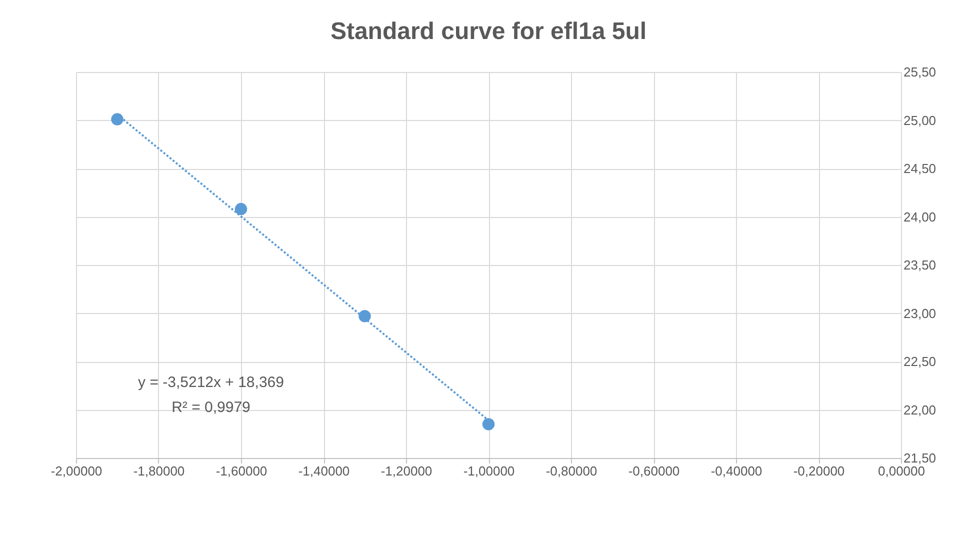 This screenshot has height=549, width=963. I want to click on y-tick-label: 24,50, so click(920, 168).